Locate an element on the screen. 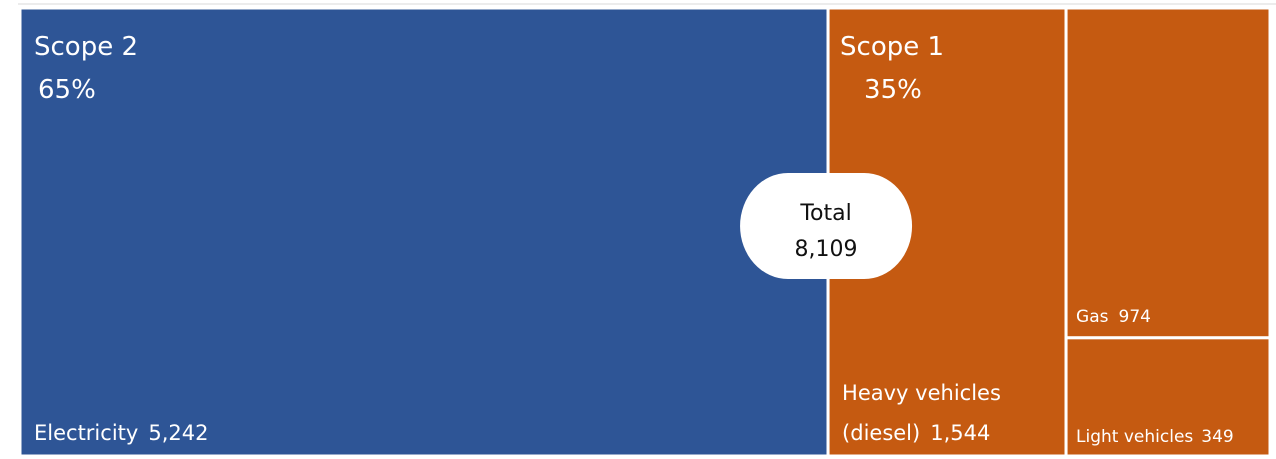 The width and height of the screenshot is (1276, 459). scope2-name-label: Scope 2 is located at coordinates (86, 47).